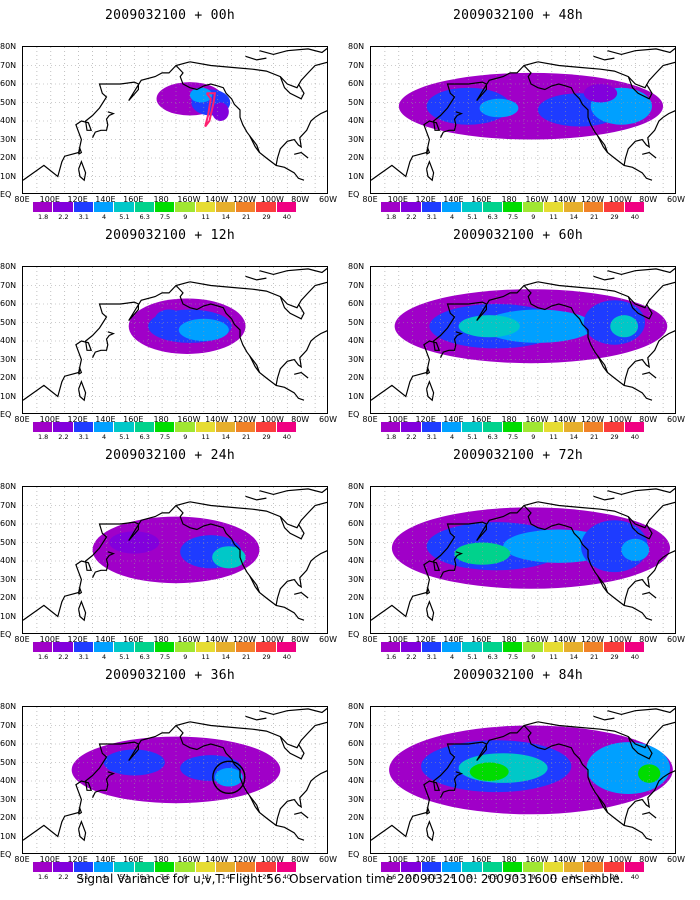 The width and height of the screenshot is (700, 900). What do you see at coordinates (328, 419) in the screenshot?
I see `longitude-tick-label: 60W` at bounding box center [328, 419].